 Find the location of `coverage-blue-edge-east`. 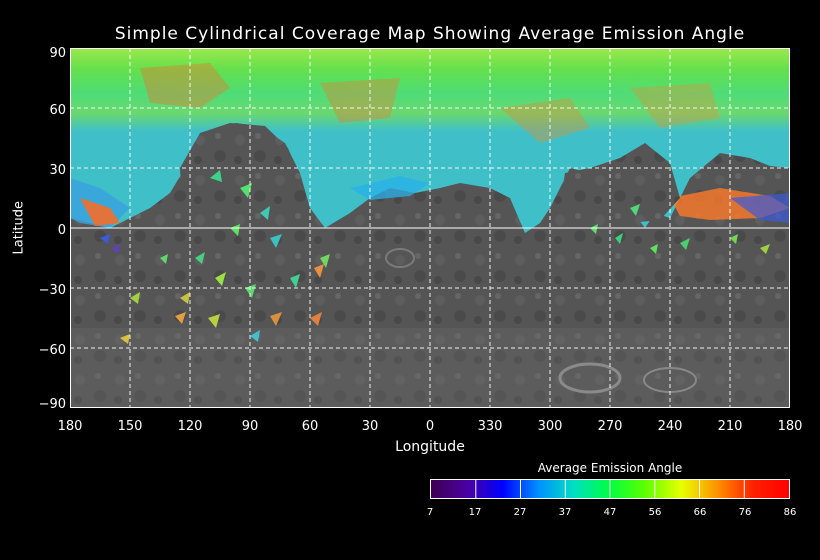

coverage-blue-edge-east is located at coordinates (760, 208).